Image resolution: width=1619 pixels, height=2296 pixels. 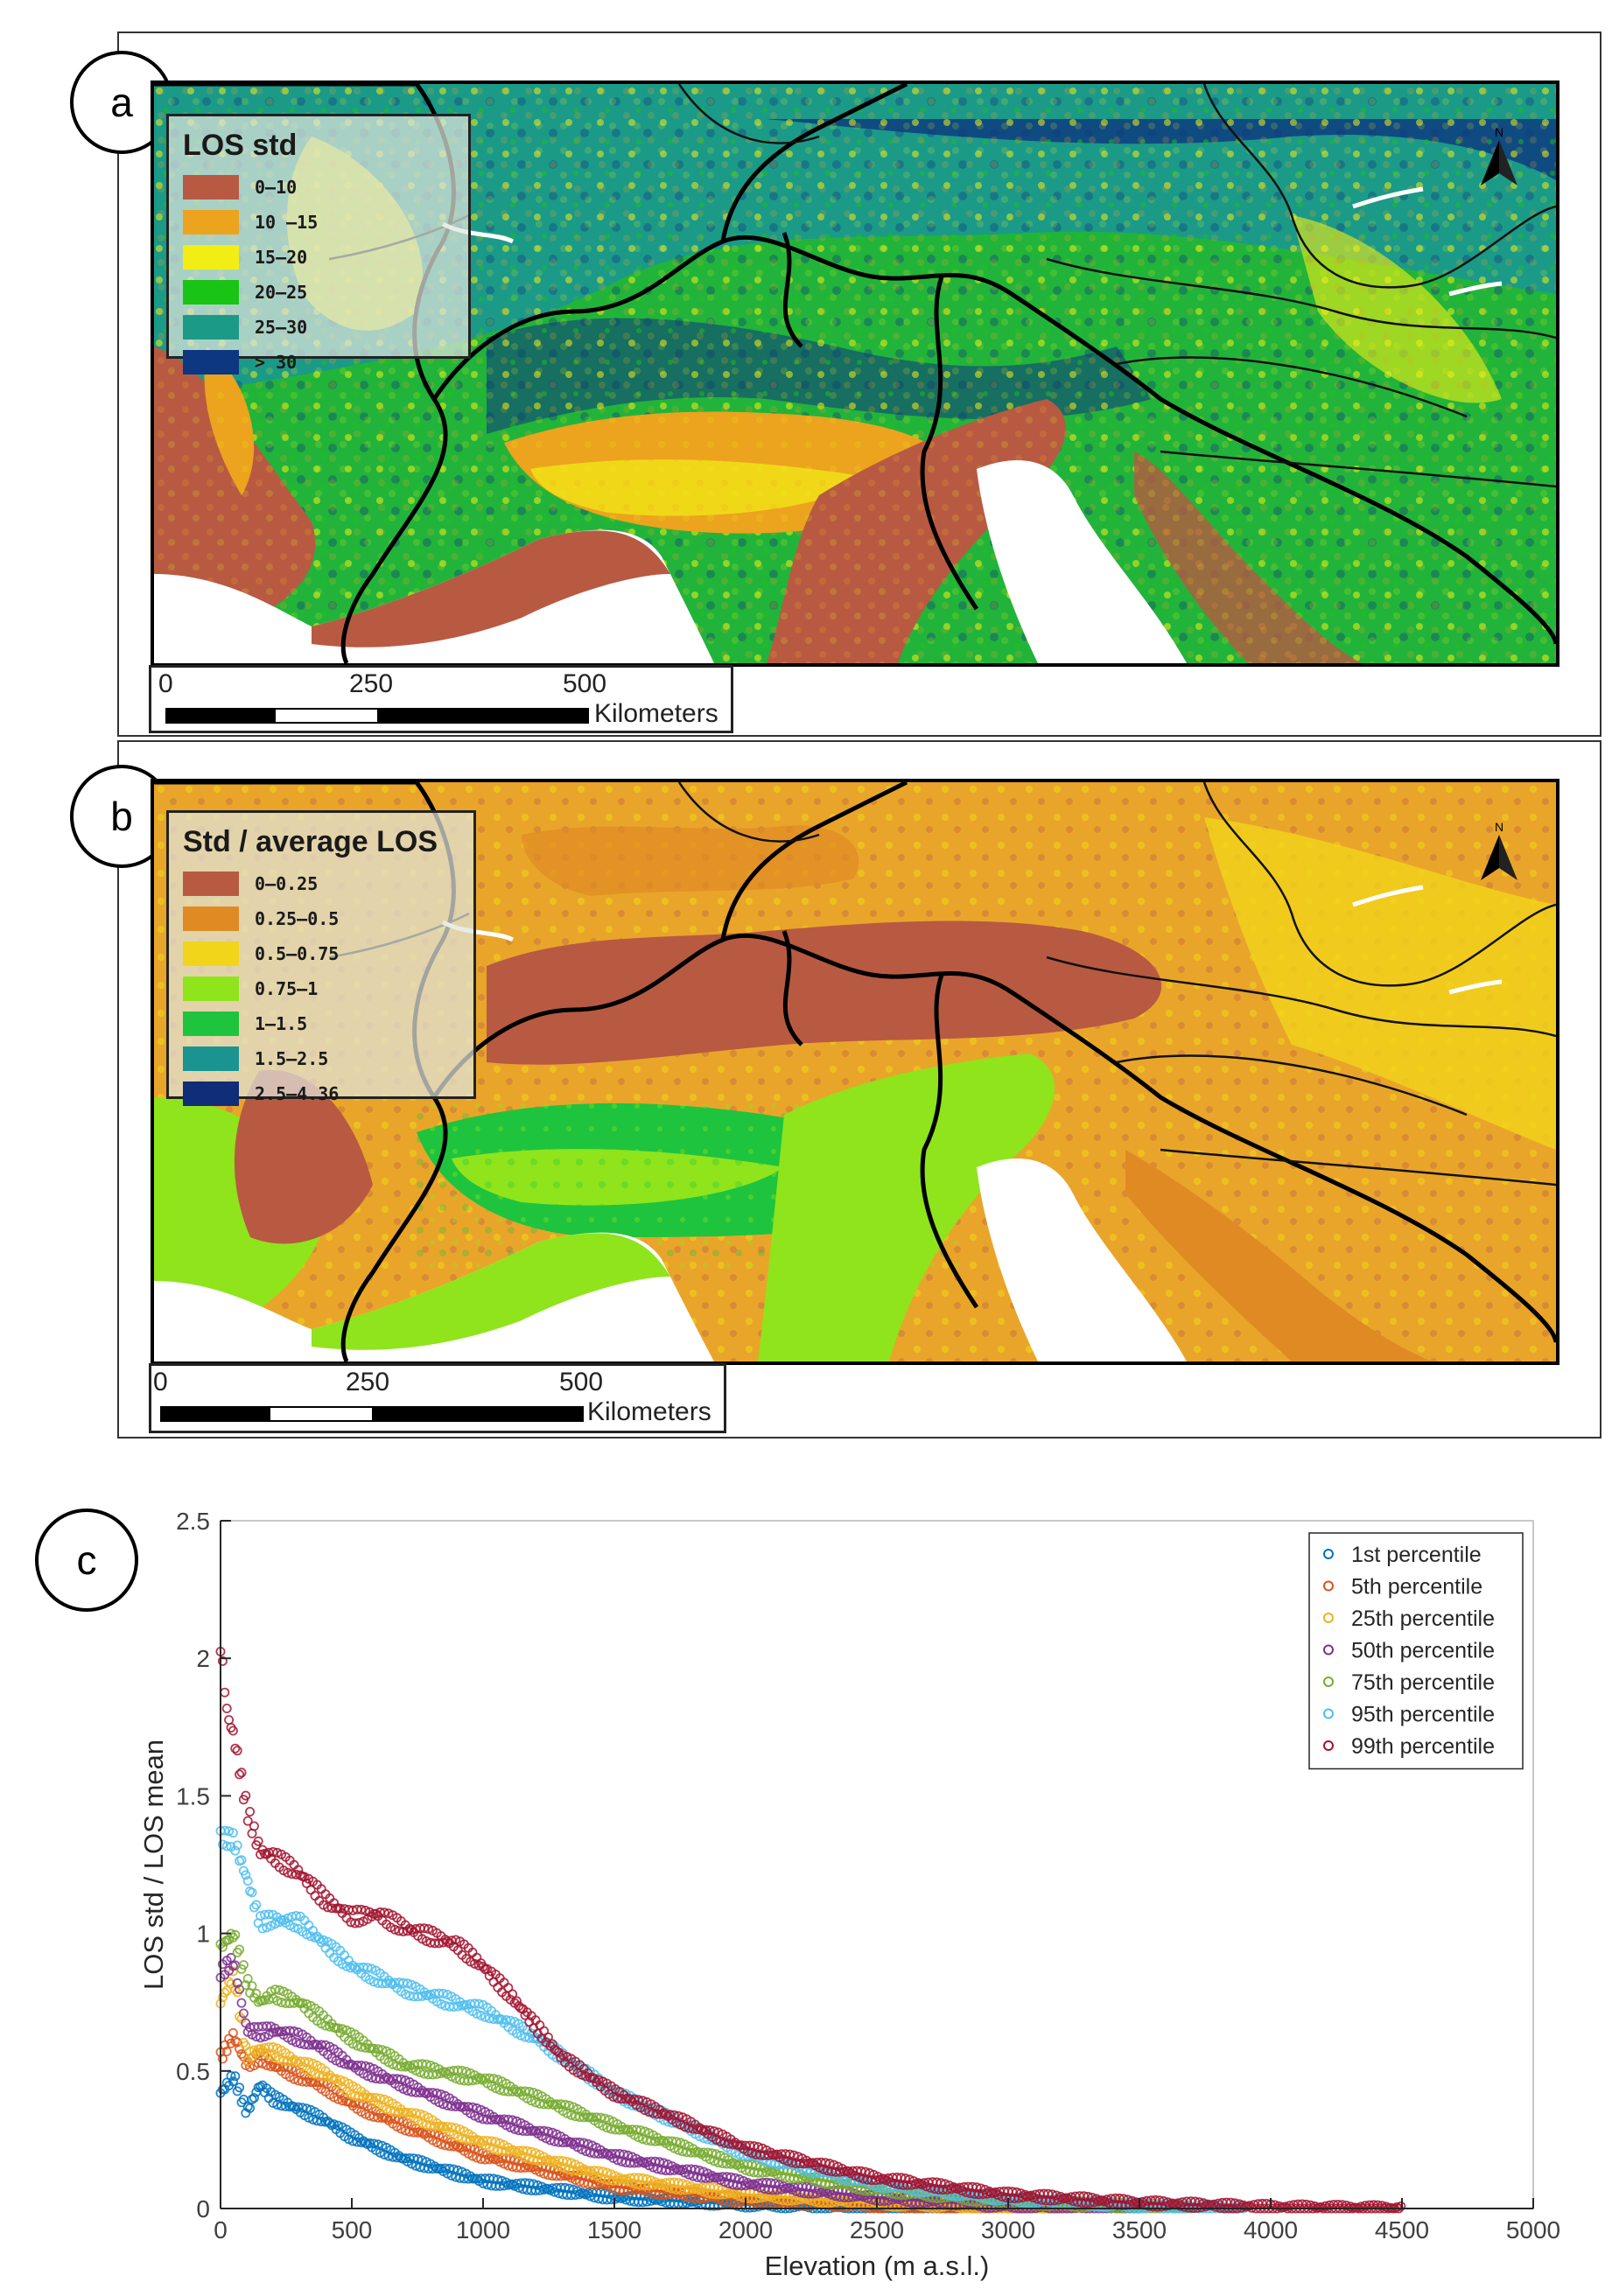 I want to click on legend-a-item: 20–25, so click(x=319, y=292).